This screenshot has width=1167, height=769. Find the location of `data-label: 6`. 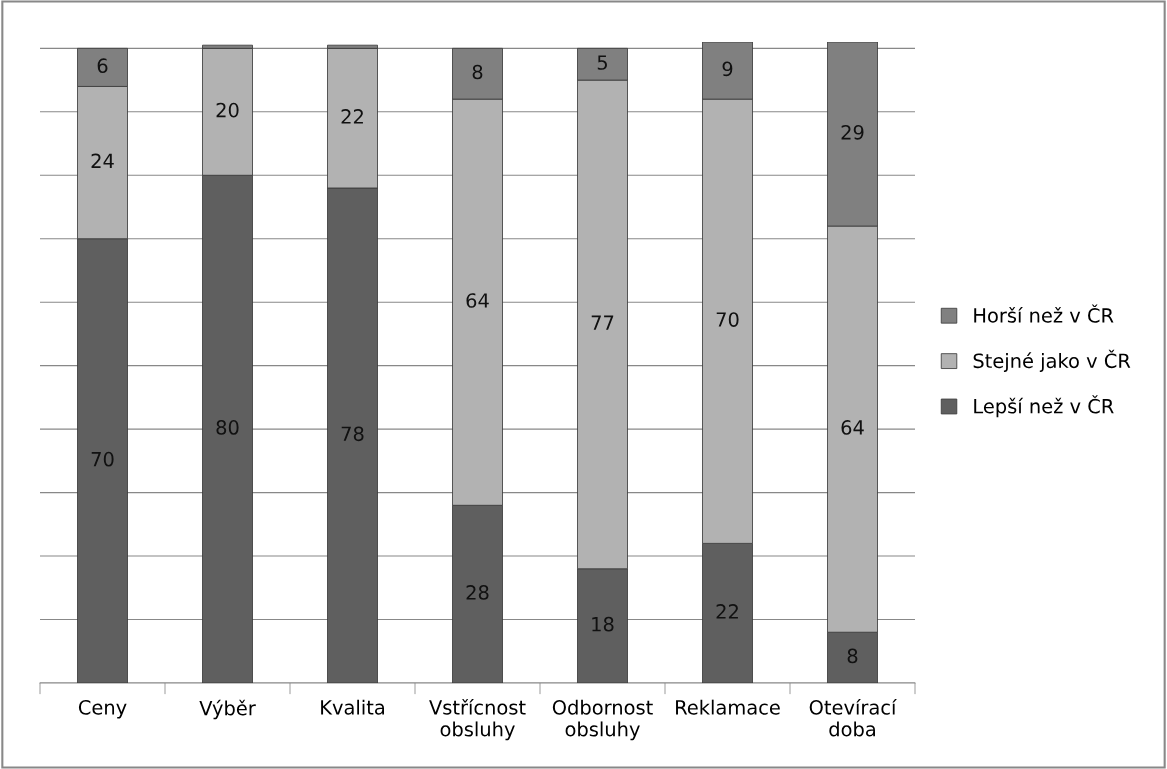

data-label: 6 is located at coordinates (102, 66).